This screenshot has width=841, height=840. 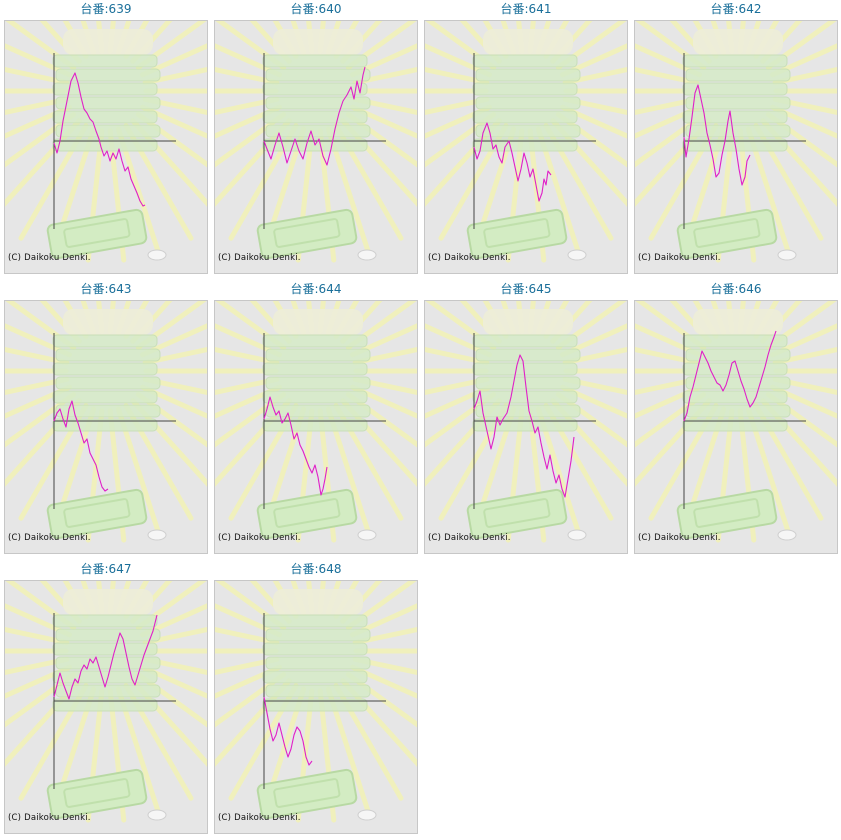 What do you see at coordinates (316, 9) in the screenshot?
I see `machine-number-label: 台番:640` at bounding box center [316, 9].